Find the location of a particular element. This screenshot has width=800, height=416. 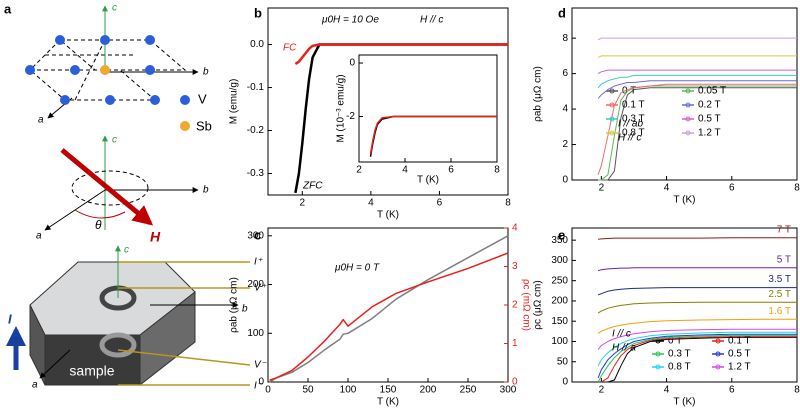

x-tick-label: 150 is located at coordinates (388, 390).